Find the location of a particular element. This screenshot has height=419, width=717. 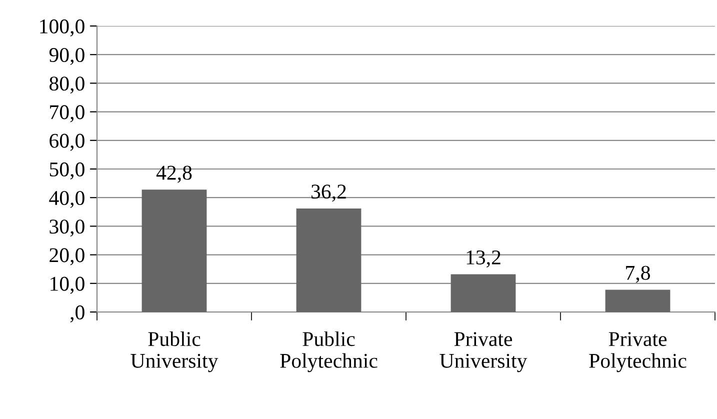

data-label: 42,8 is located at coordinates (174, 174).